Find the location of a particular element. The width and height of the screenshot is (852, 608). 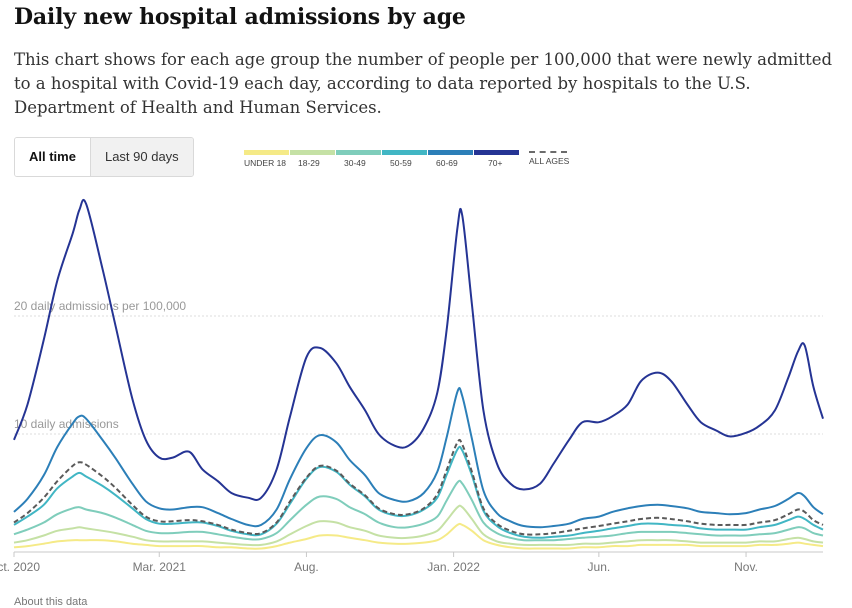

legend-item-70-plus: 70+ is located at coordinates (496, 159).